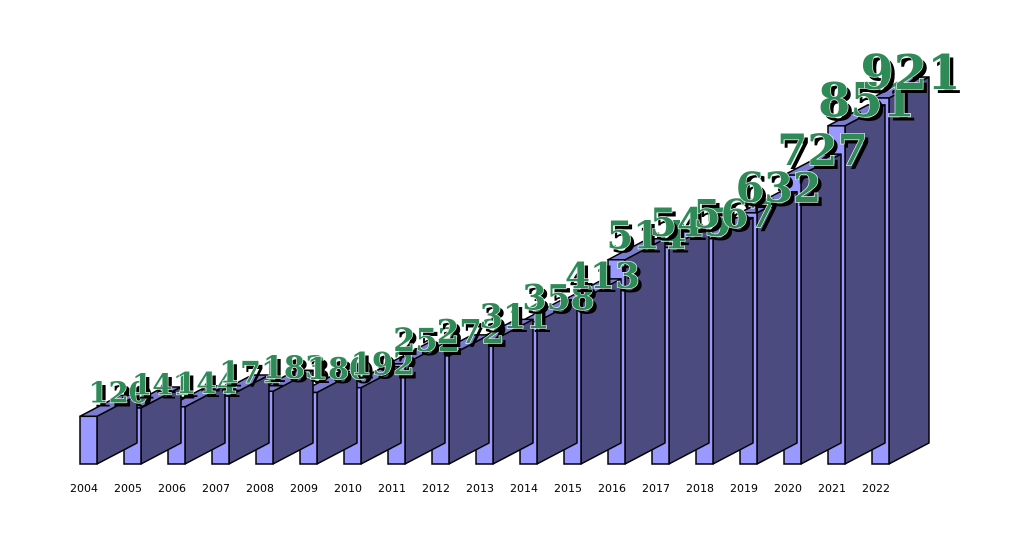  I want to click on value-label-shadow: 183, so click(298, 372).